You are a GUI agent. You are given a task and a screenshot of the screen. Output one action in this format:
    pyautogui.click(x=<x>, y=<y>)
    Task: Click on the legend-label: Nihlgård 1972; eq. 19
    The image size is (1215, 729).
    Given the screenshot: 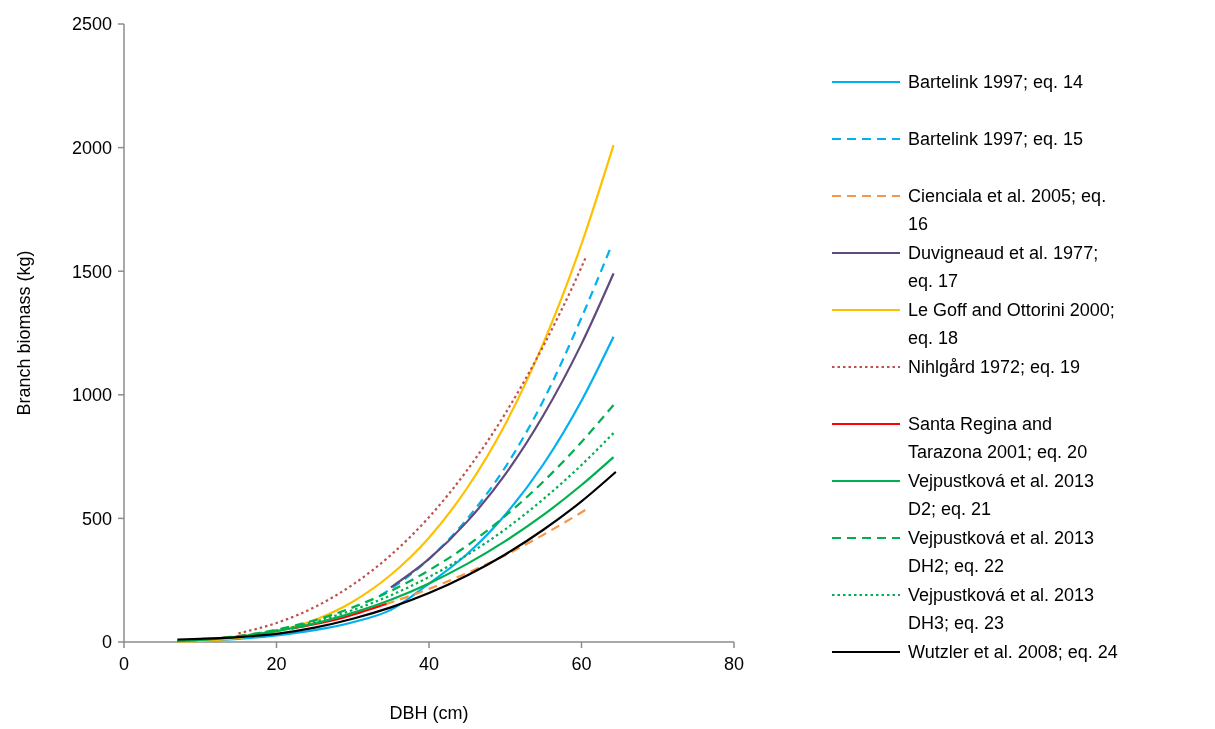 What is the action you would take?
    pyautogui.click(x=994, y=367)
    